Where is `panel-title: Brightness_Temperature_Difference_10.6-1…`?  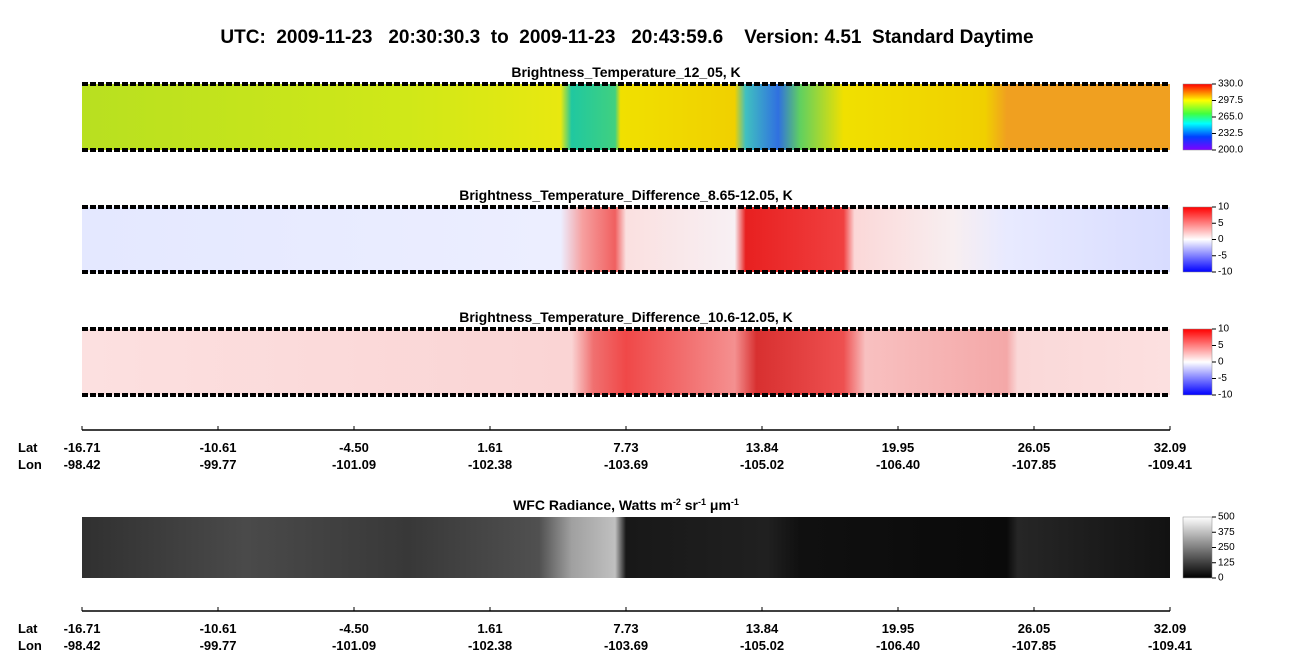 panel-title: Brightness_Temperature_Difference_10.6-1… is located at coordinates (626, 317).